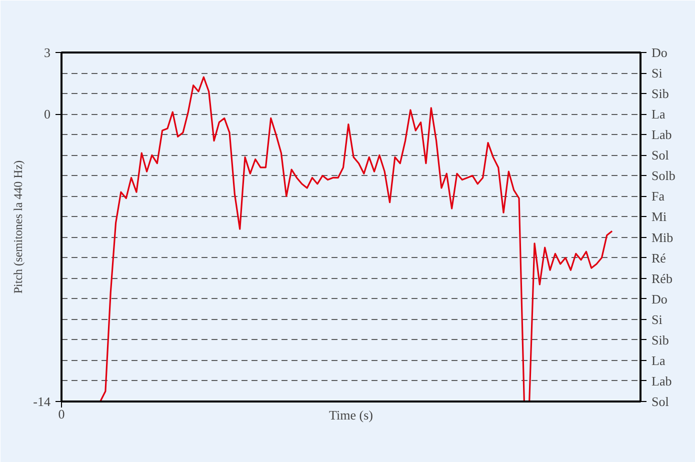 This screenshot has height=462, width=695. What do you see at coordinates (61, 414) in the screenshot?
I see `text: 0` at bounding box center [61, 414].